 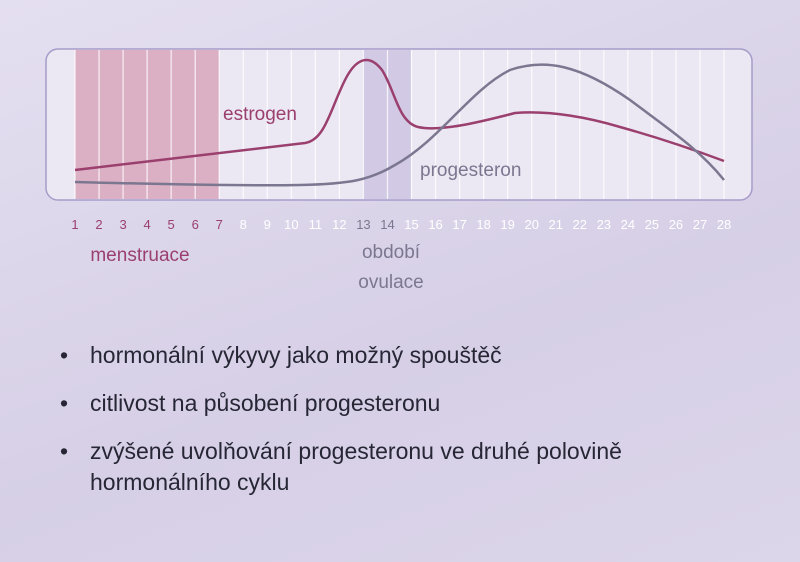 What do you see at coordinates (339, 224) in the screenshot?
I see `day-label: 12` at bounding box center [339, 224].